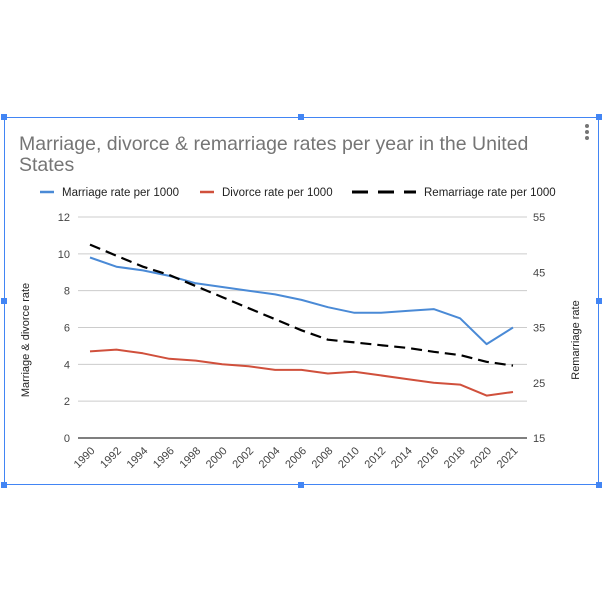  Describe the element at coordinates (539, 439) in the screenshot. I see `y2-tick-label: 15` at that location.